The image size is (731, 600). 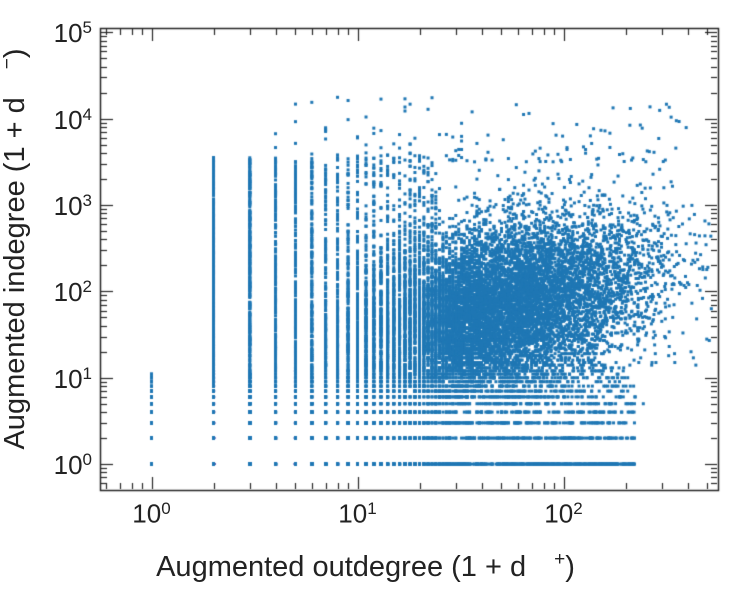 What do you see at coordinates (570, 567) in the screenshot?
I see `x-axis-title-close: )` at bounding box center [570, 567].